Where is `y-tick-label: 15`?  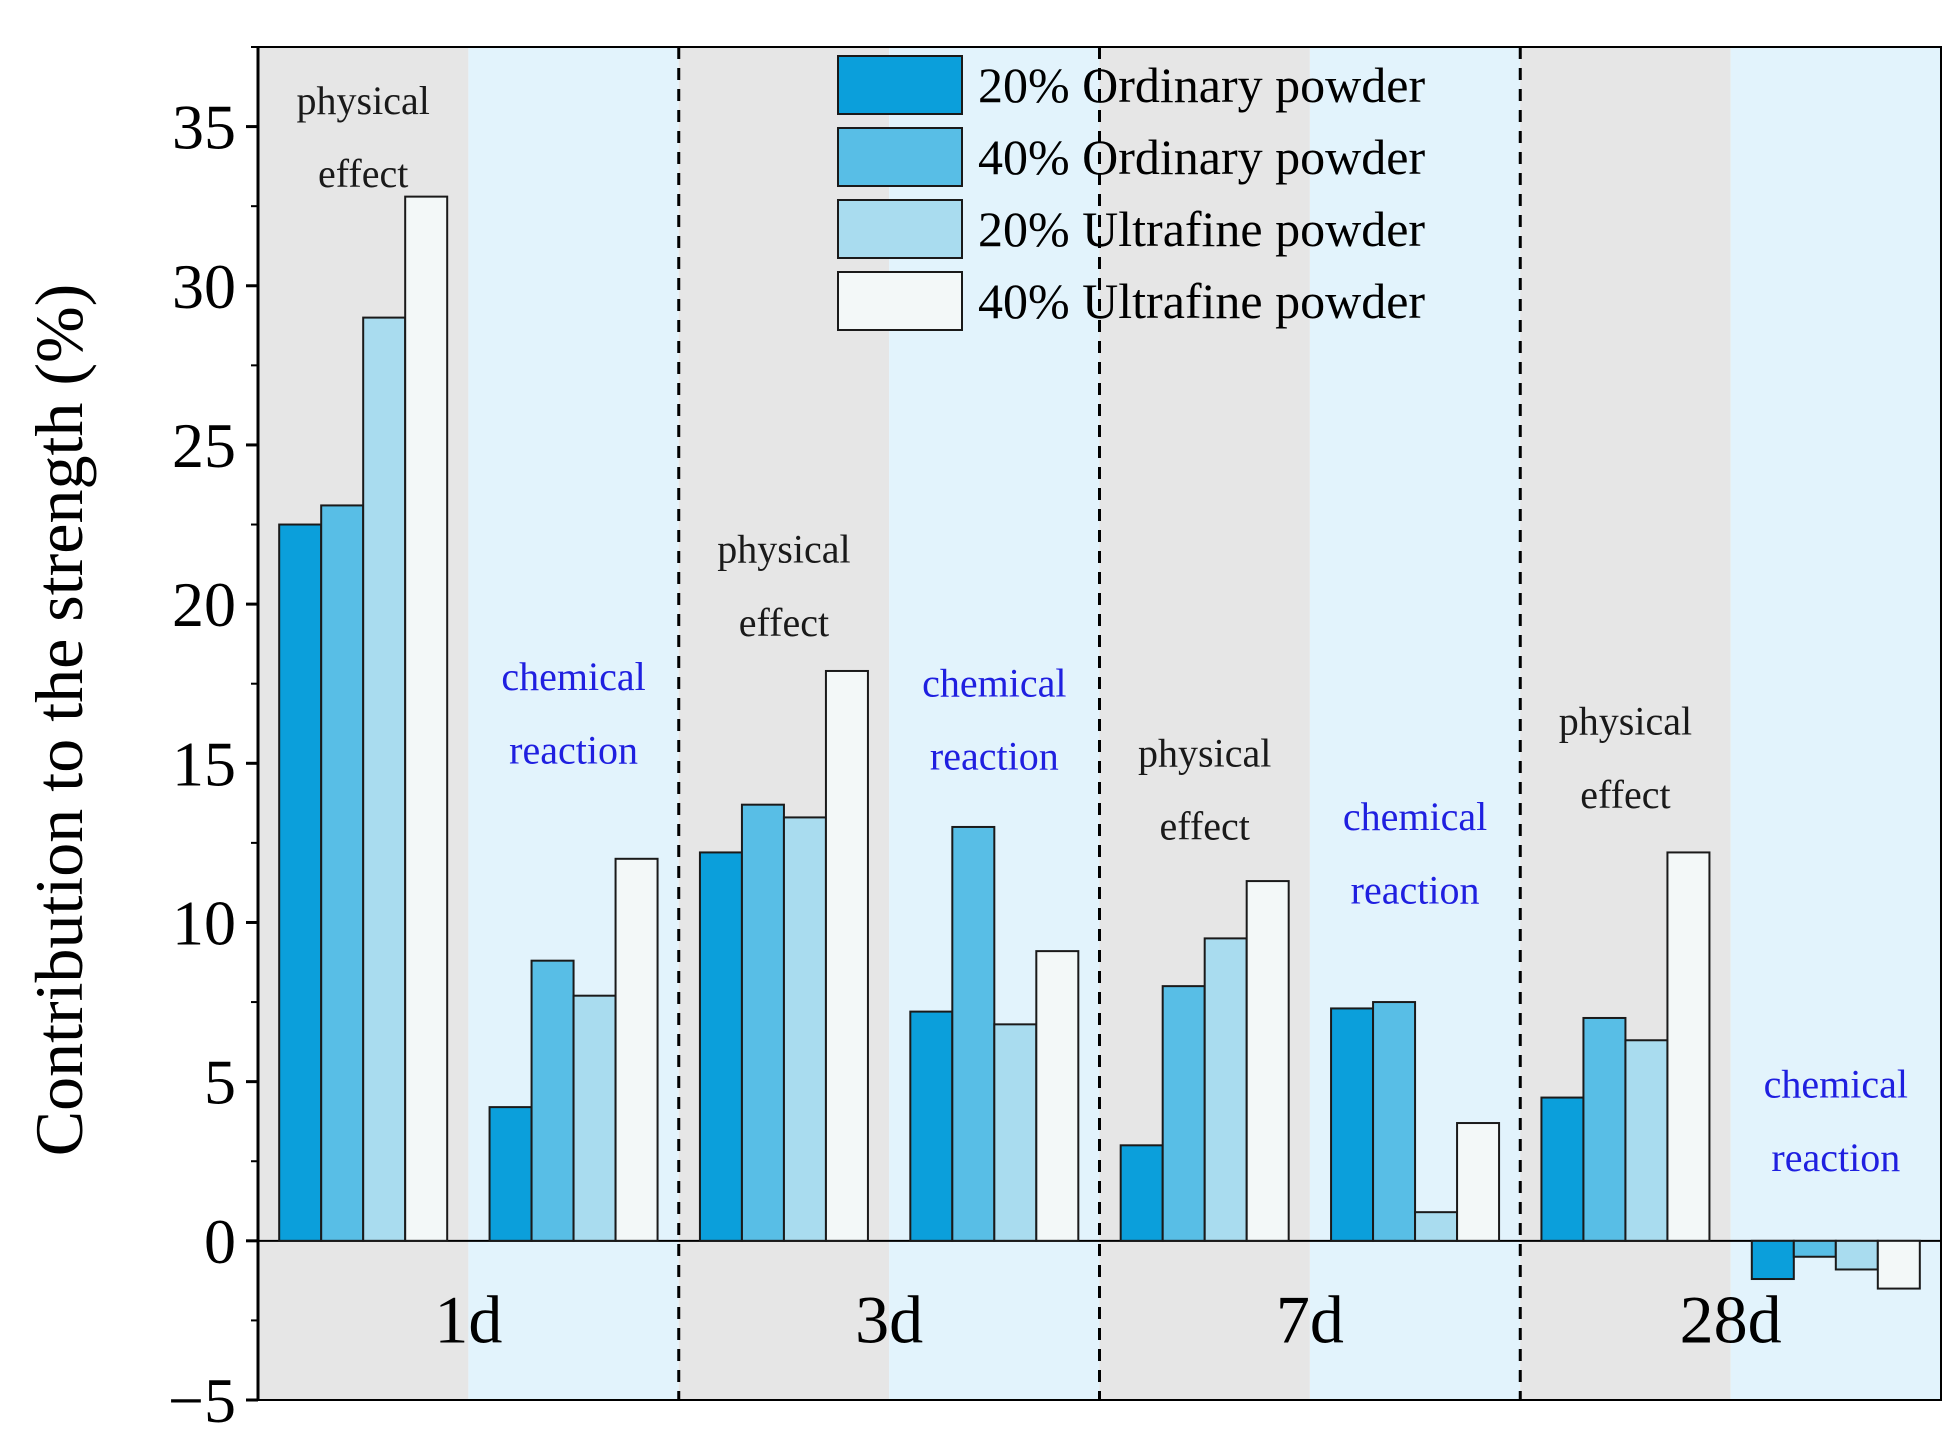
y-tick-label: 15 is located at coordinates (204, 763).